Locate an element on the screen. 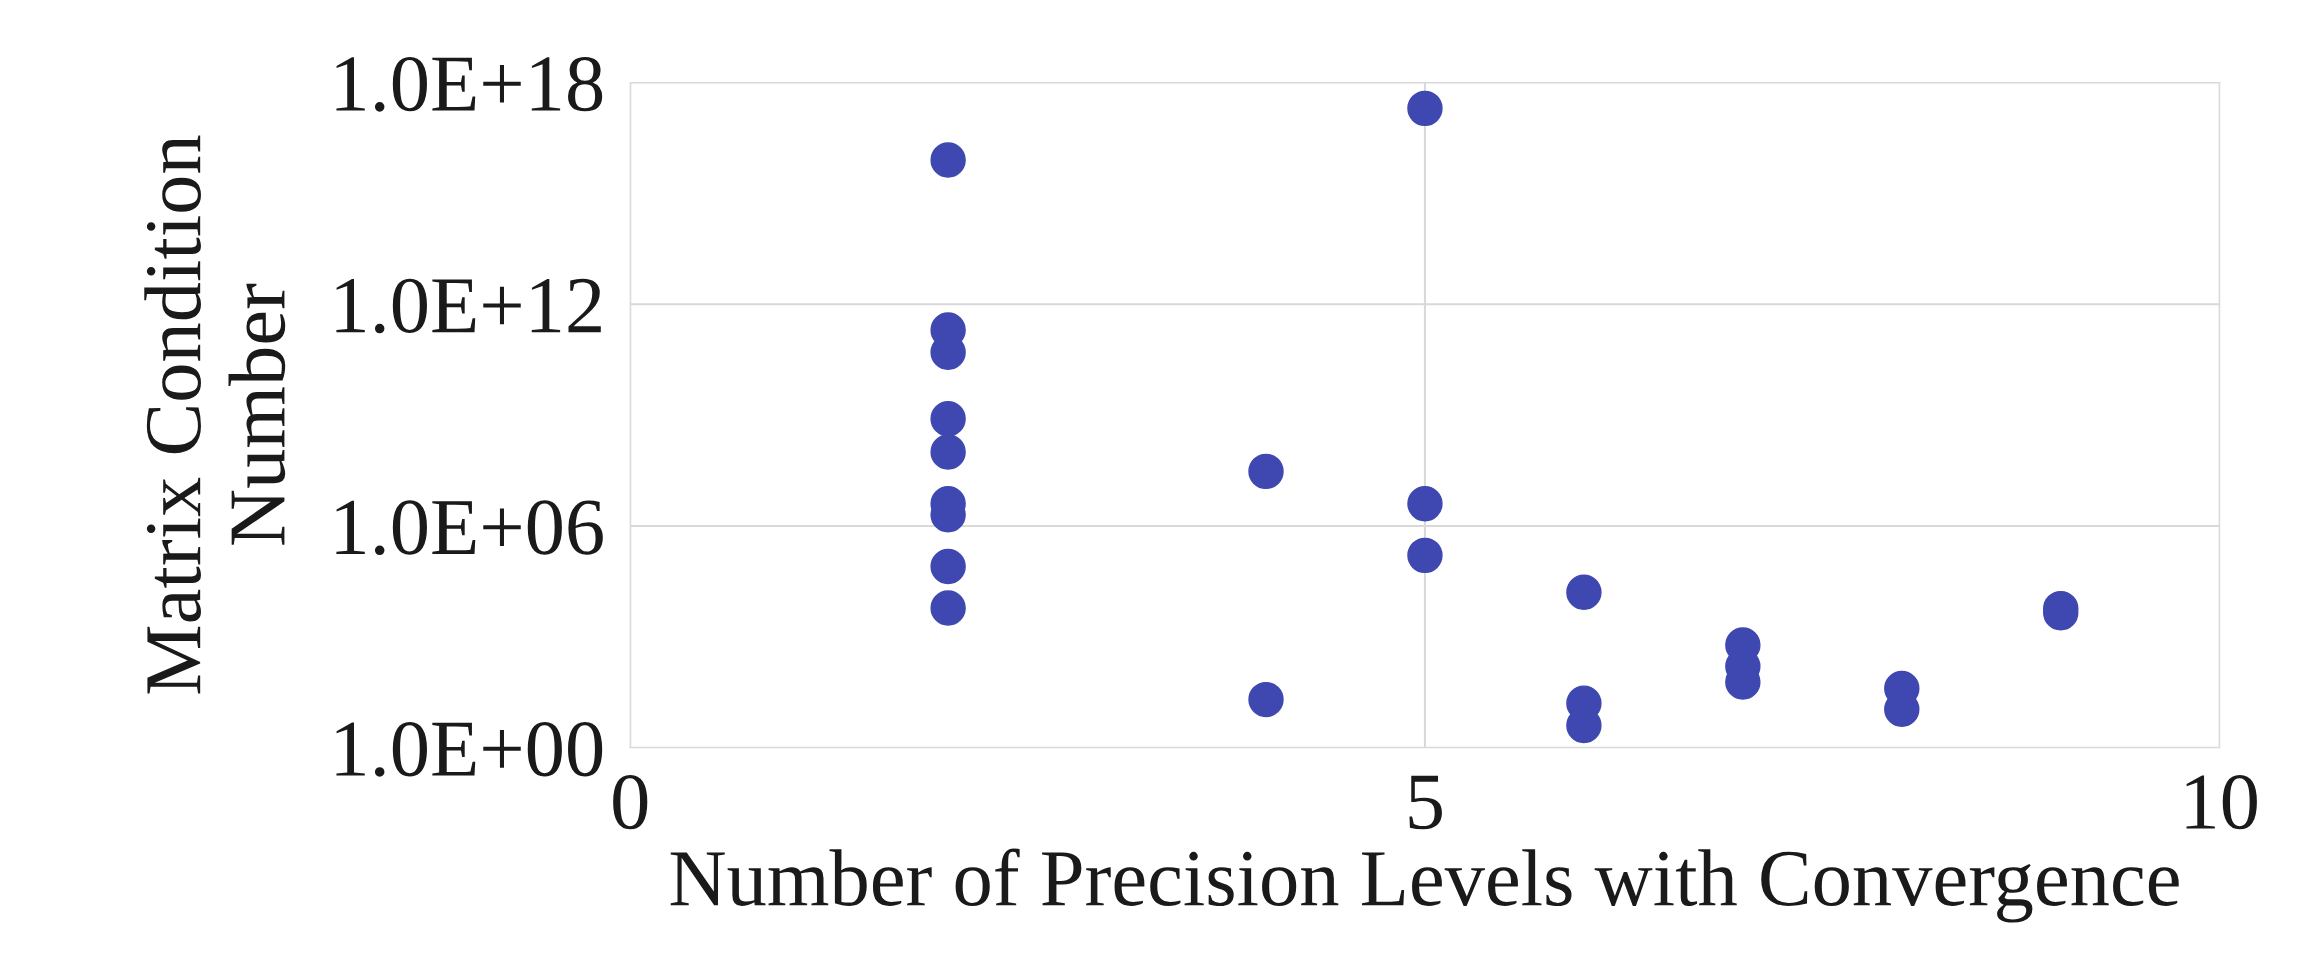 The image size is (2317, 971). x-tick-label: 5 is located at coordinates (1425, 802).